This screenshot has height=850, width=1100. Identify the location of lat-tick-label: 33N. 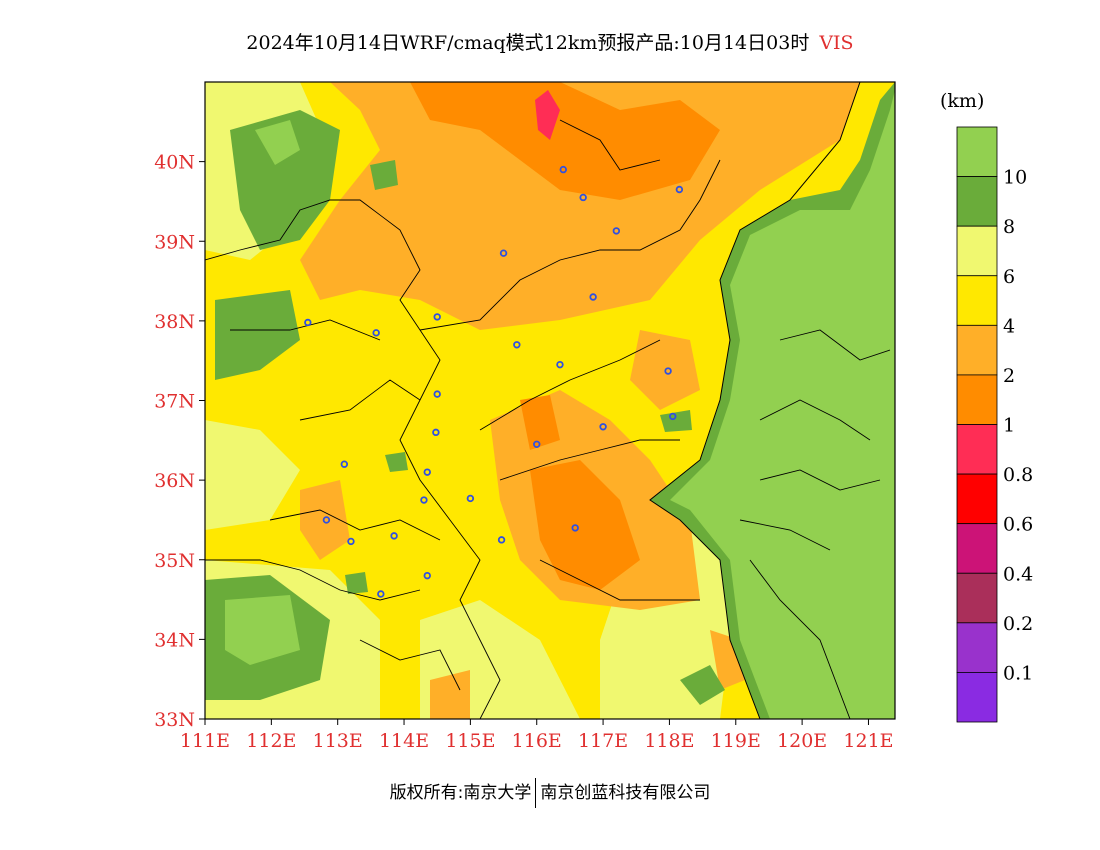
(174, 720).